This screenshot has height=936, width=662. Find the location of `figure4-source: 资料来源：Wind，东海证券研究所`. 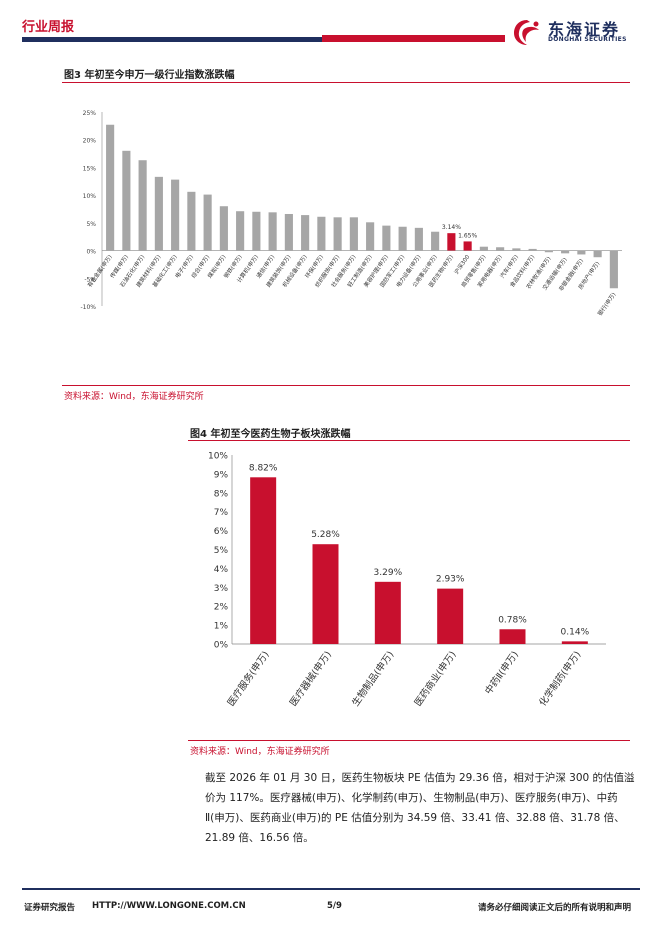

figure4-source: 资料来源：Wind，东海证券研究所 is located at coordinates (260, 752).